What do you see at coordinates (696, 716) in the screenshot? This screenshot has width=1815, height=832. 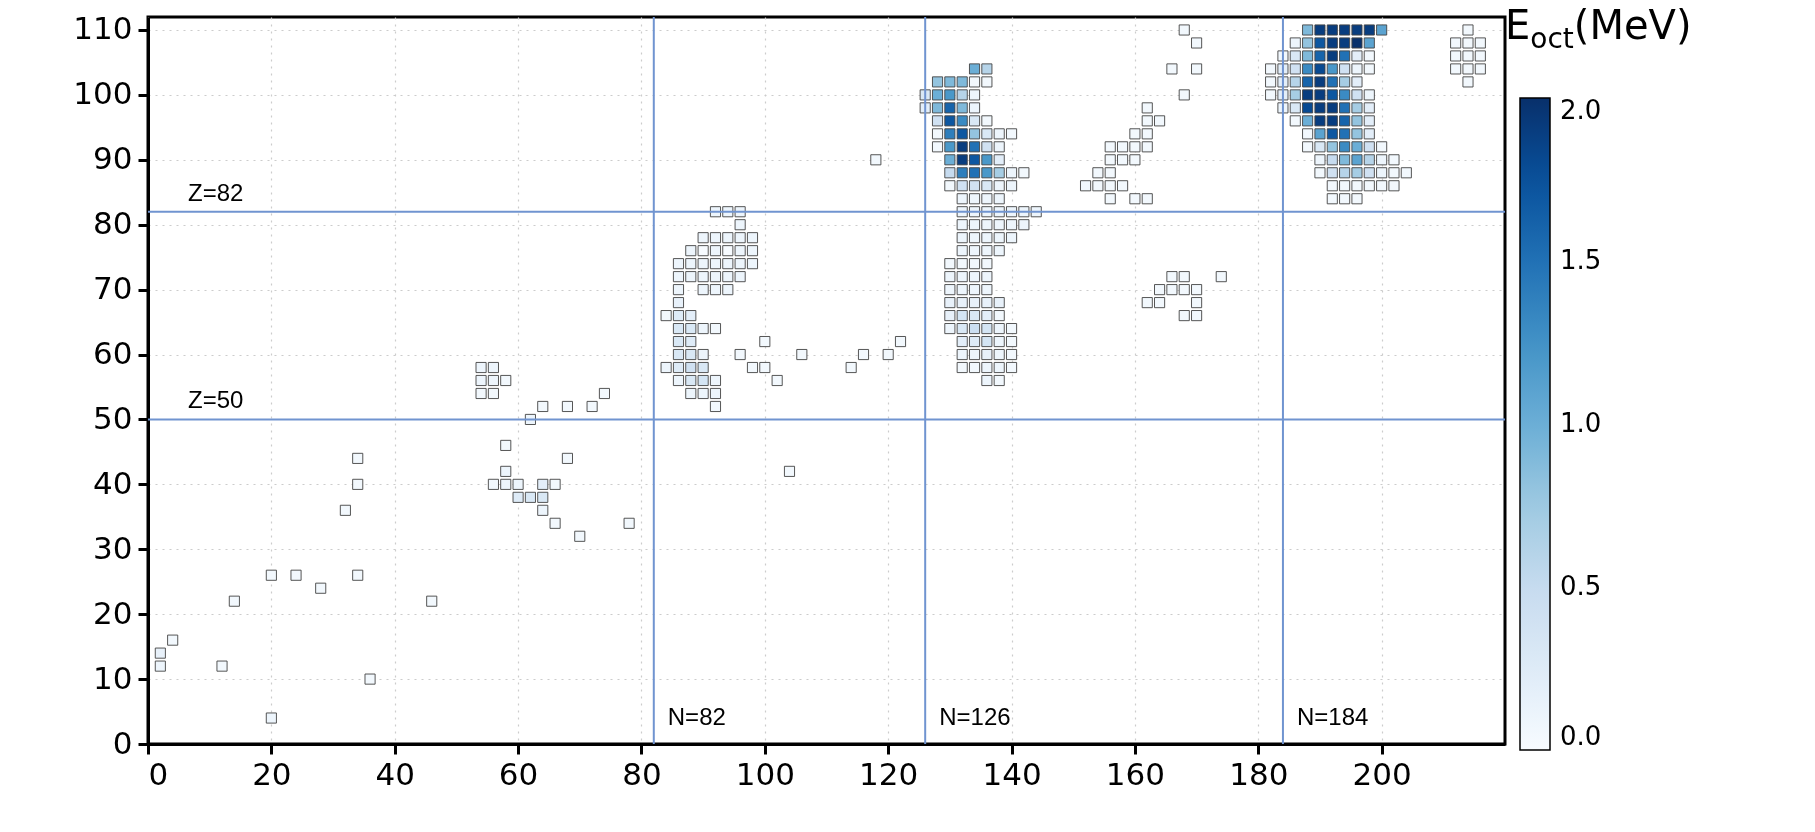 I see `ref-line-label: N=82` at bounding box center [696, 716].